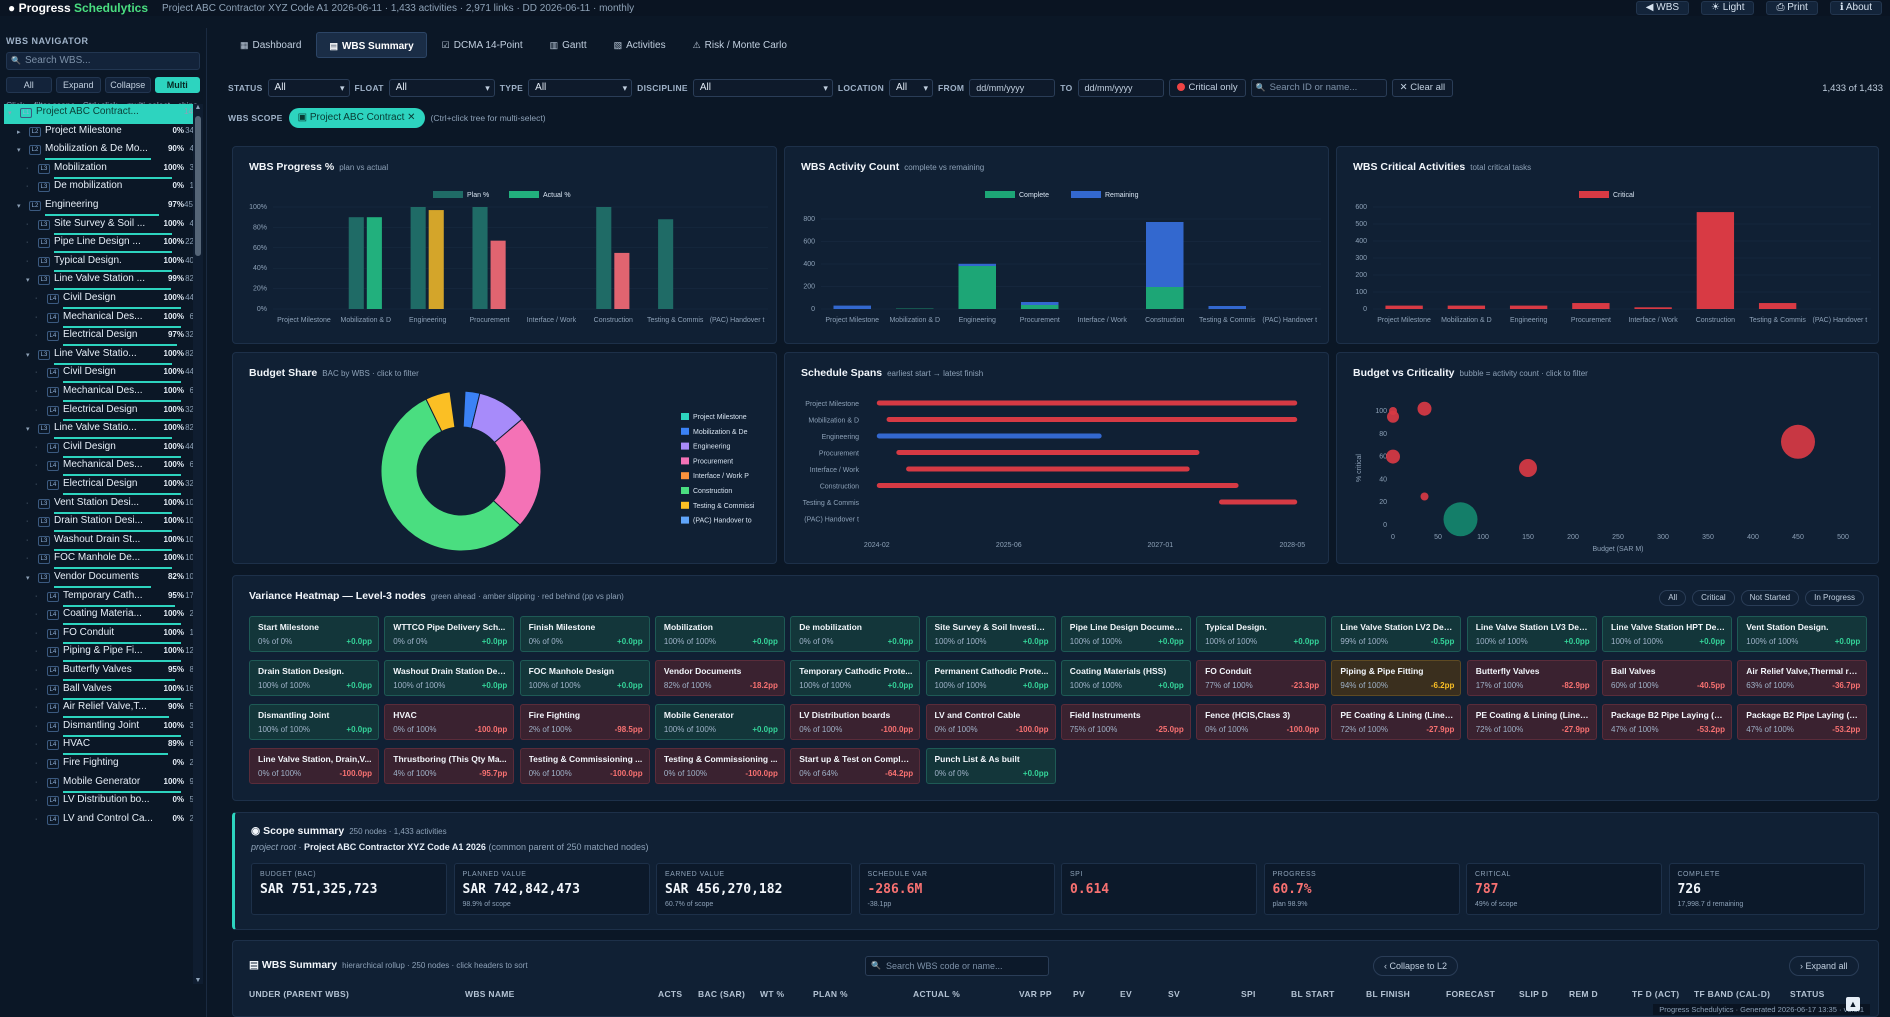 The height and width of the screenshot is (1017, 1890). Describe the element at coordinates (29, 85) in the screenshot. I see `tree-all-button: All` at that location.